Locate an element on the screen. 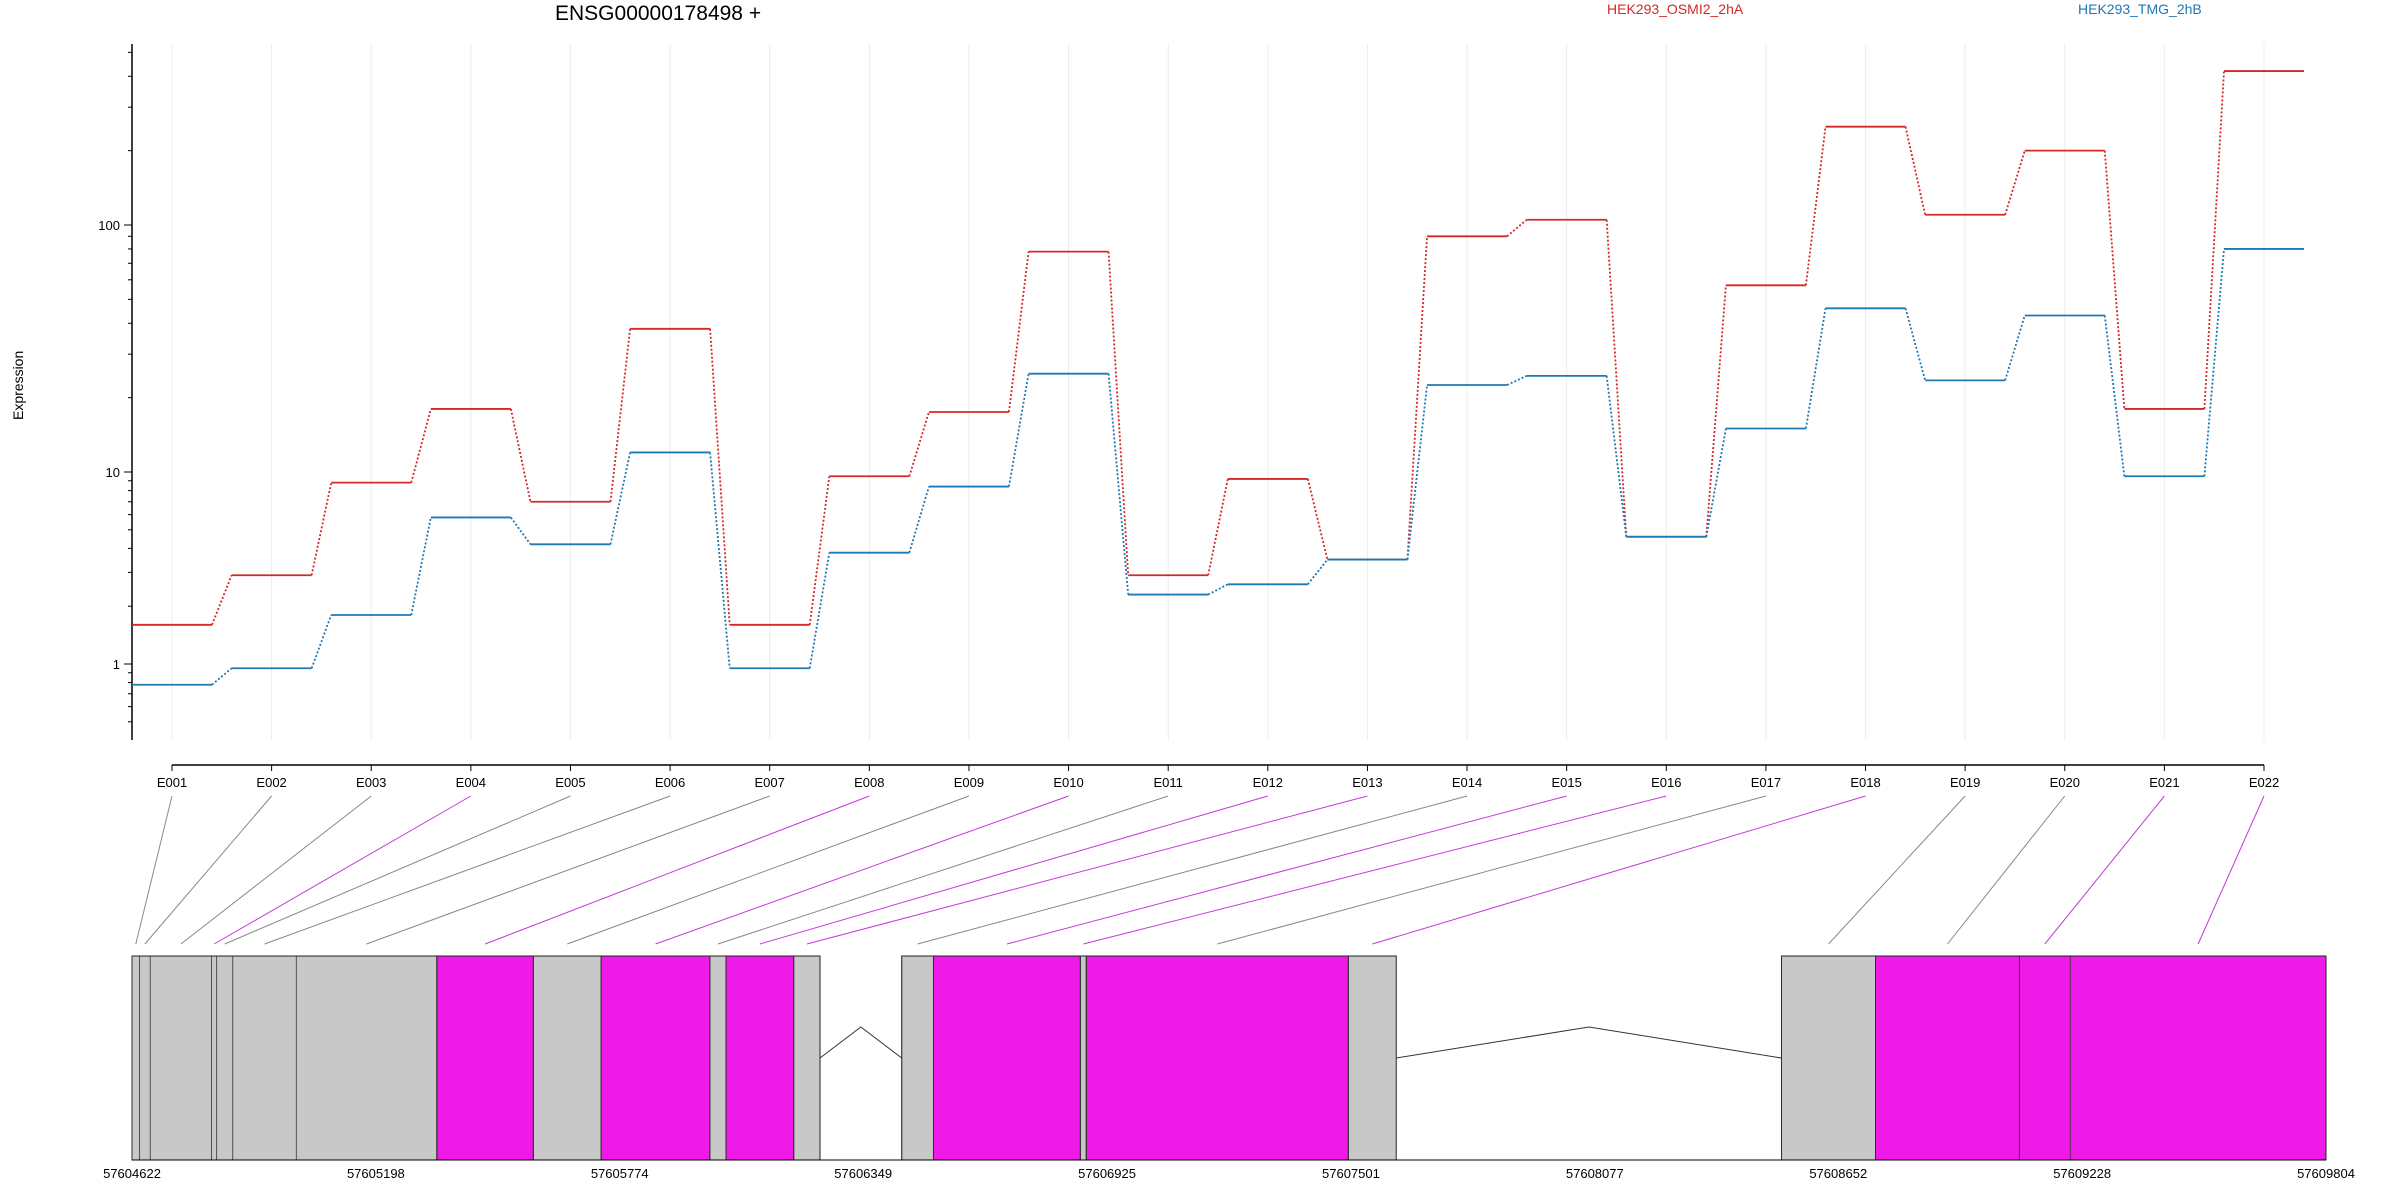  connector-e012 is located at coordinates (1013, 870).